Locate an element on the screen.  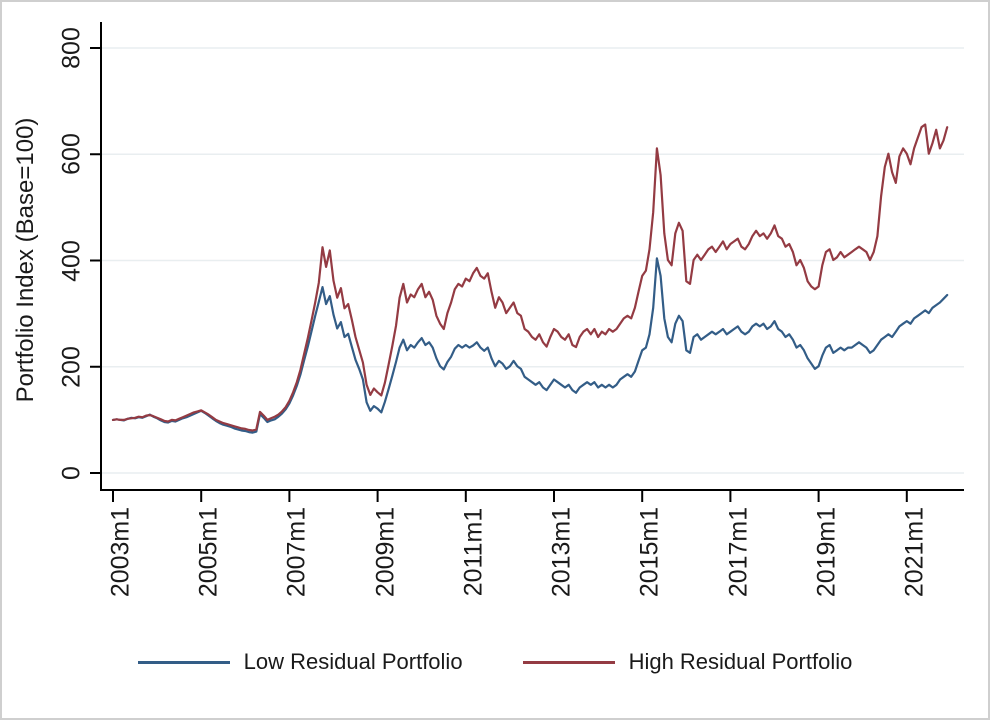
x-tick-label-2013m1: 2013m1 is located at coordinates (561, 552).